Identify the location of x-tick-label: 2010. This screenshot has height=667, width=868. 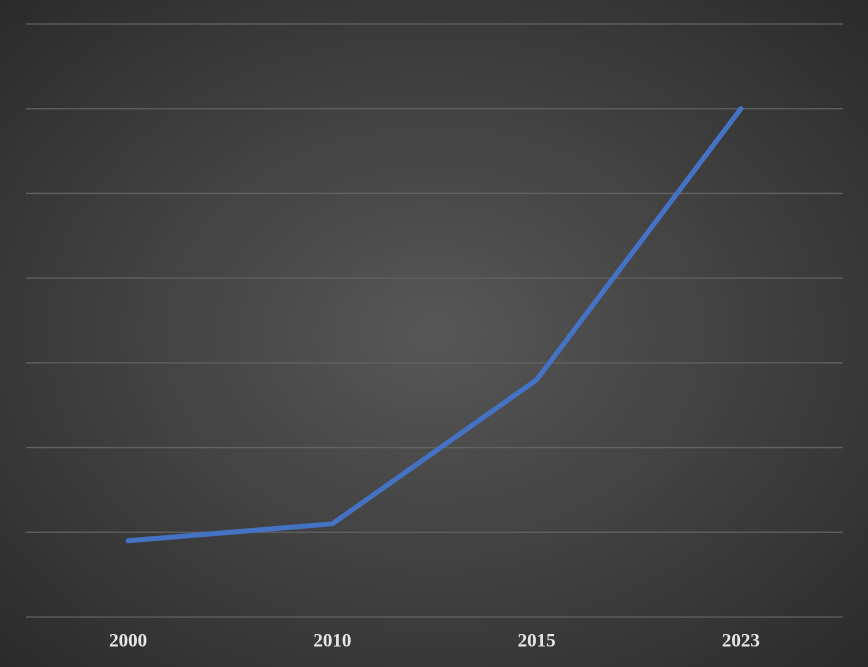
(332, 640).